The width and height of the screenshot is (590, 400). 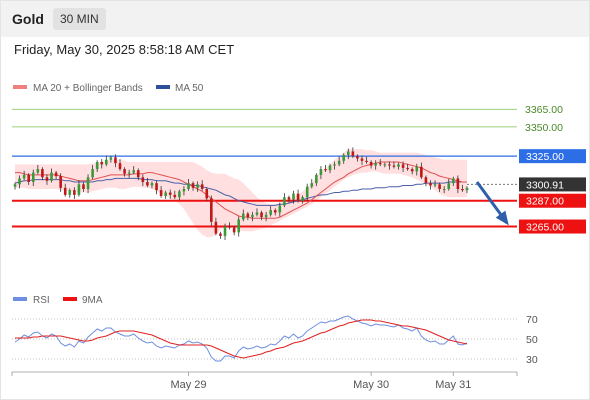 What do you see at coordinates (532, 340) in the screenshot?
I see `rsi-tick-label: 50` at bounding box center [532, 340].